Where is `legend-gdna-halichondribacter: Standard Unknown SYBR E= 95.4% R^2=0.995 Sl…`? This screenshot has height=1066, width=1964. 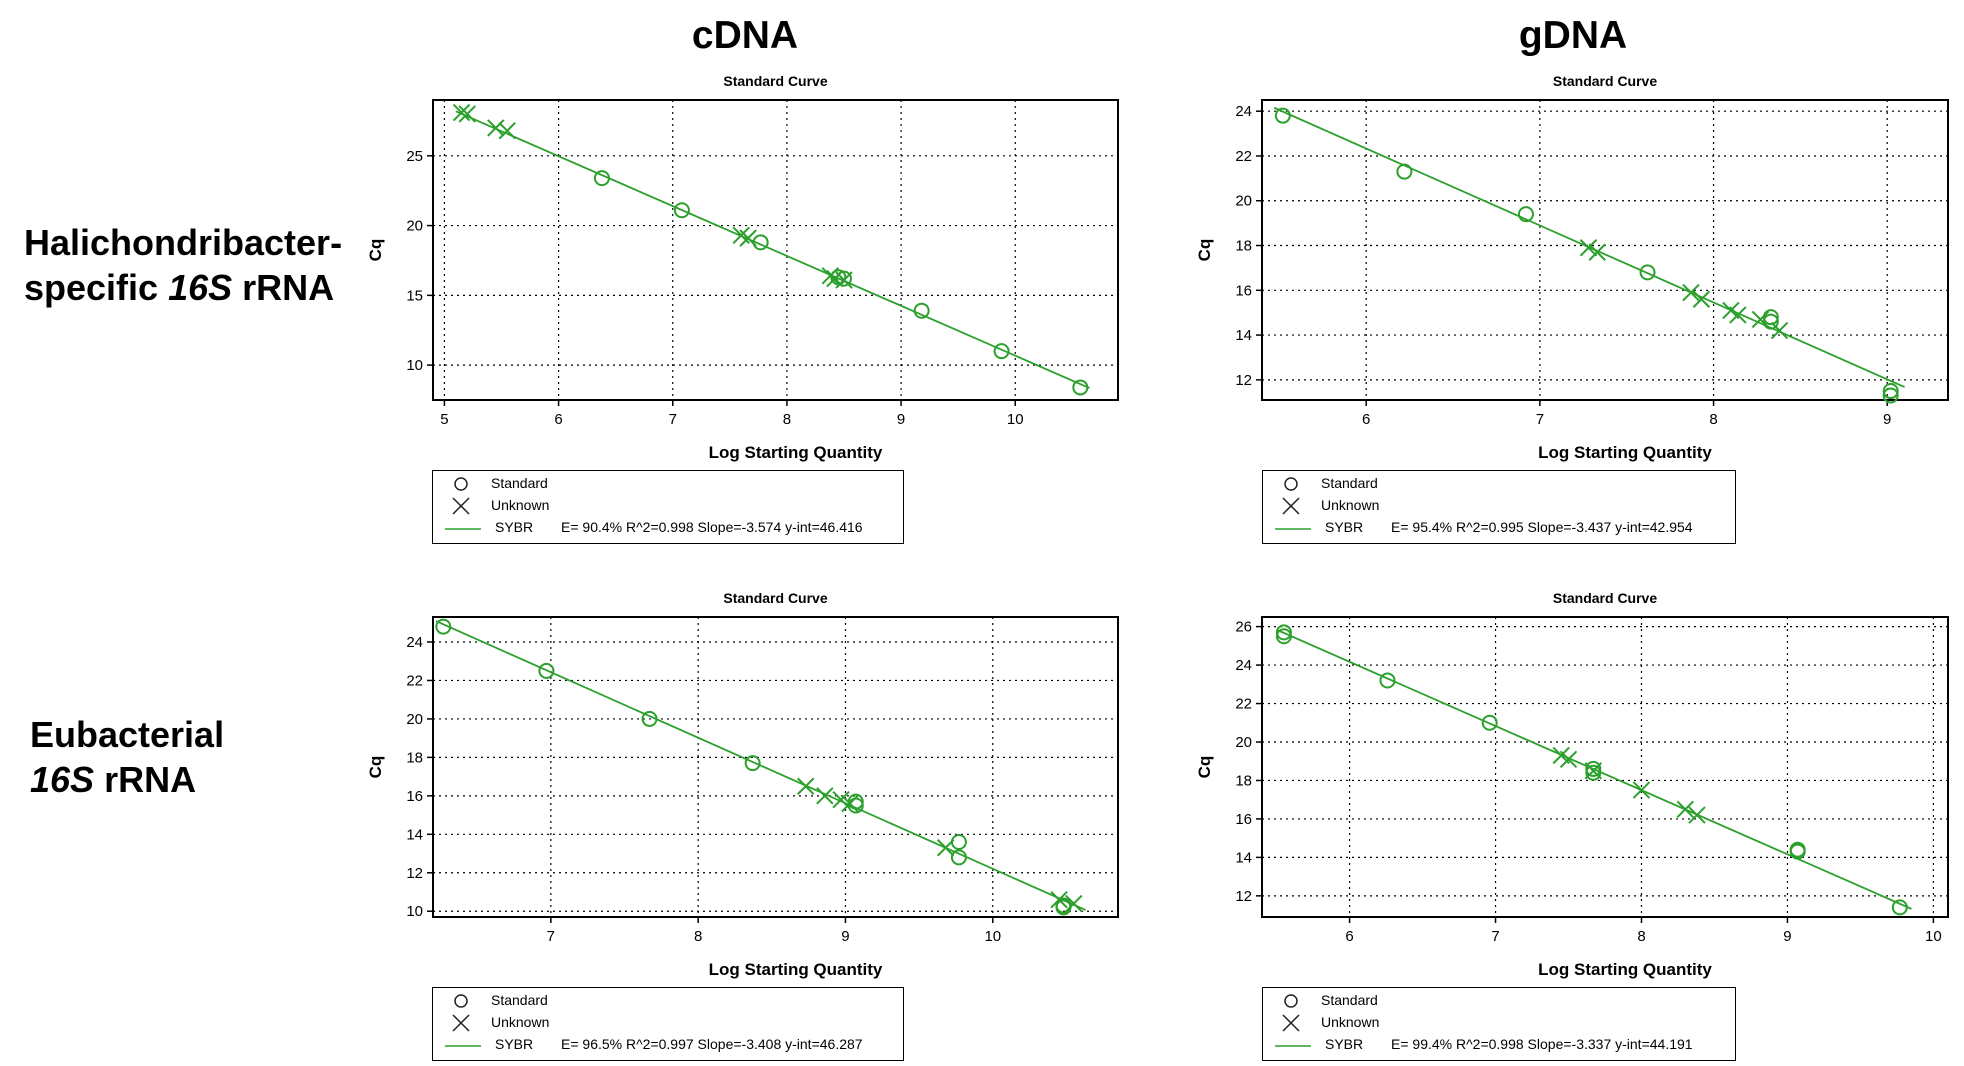 legend-gdna-halichondribacter: Standard Unknown SYBR E= 95.4% R^2=0.995 Sl… is located at coordinates (1499, 507).